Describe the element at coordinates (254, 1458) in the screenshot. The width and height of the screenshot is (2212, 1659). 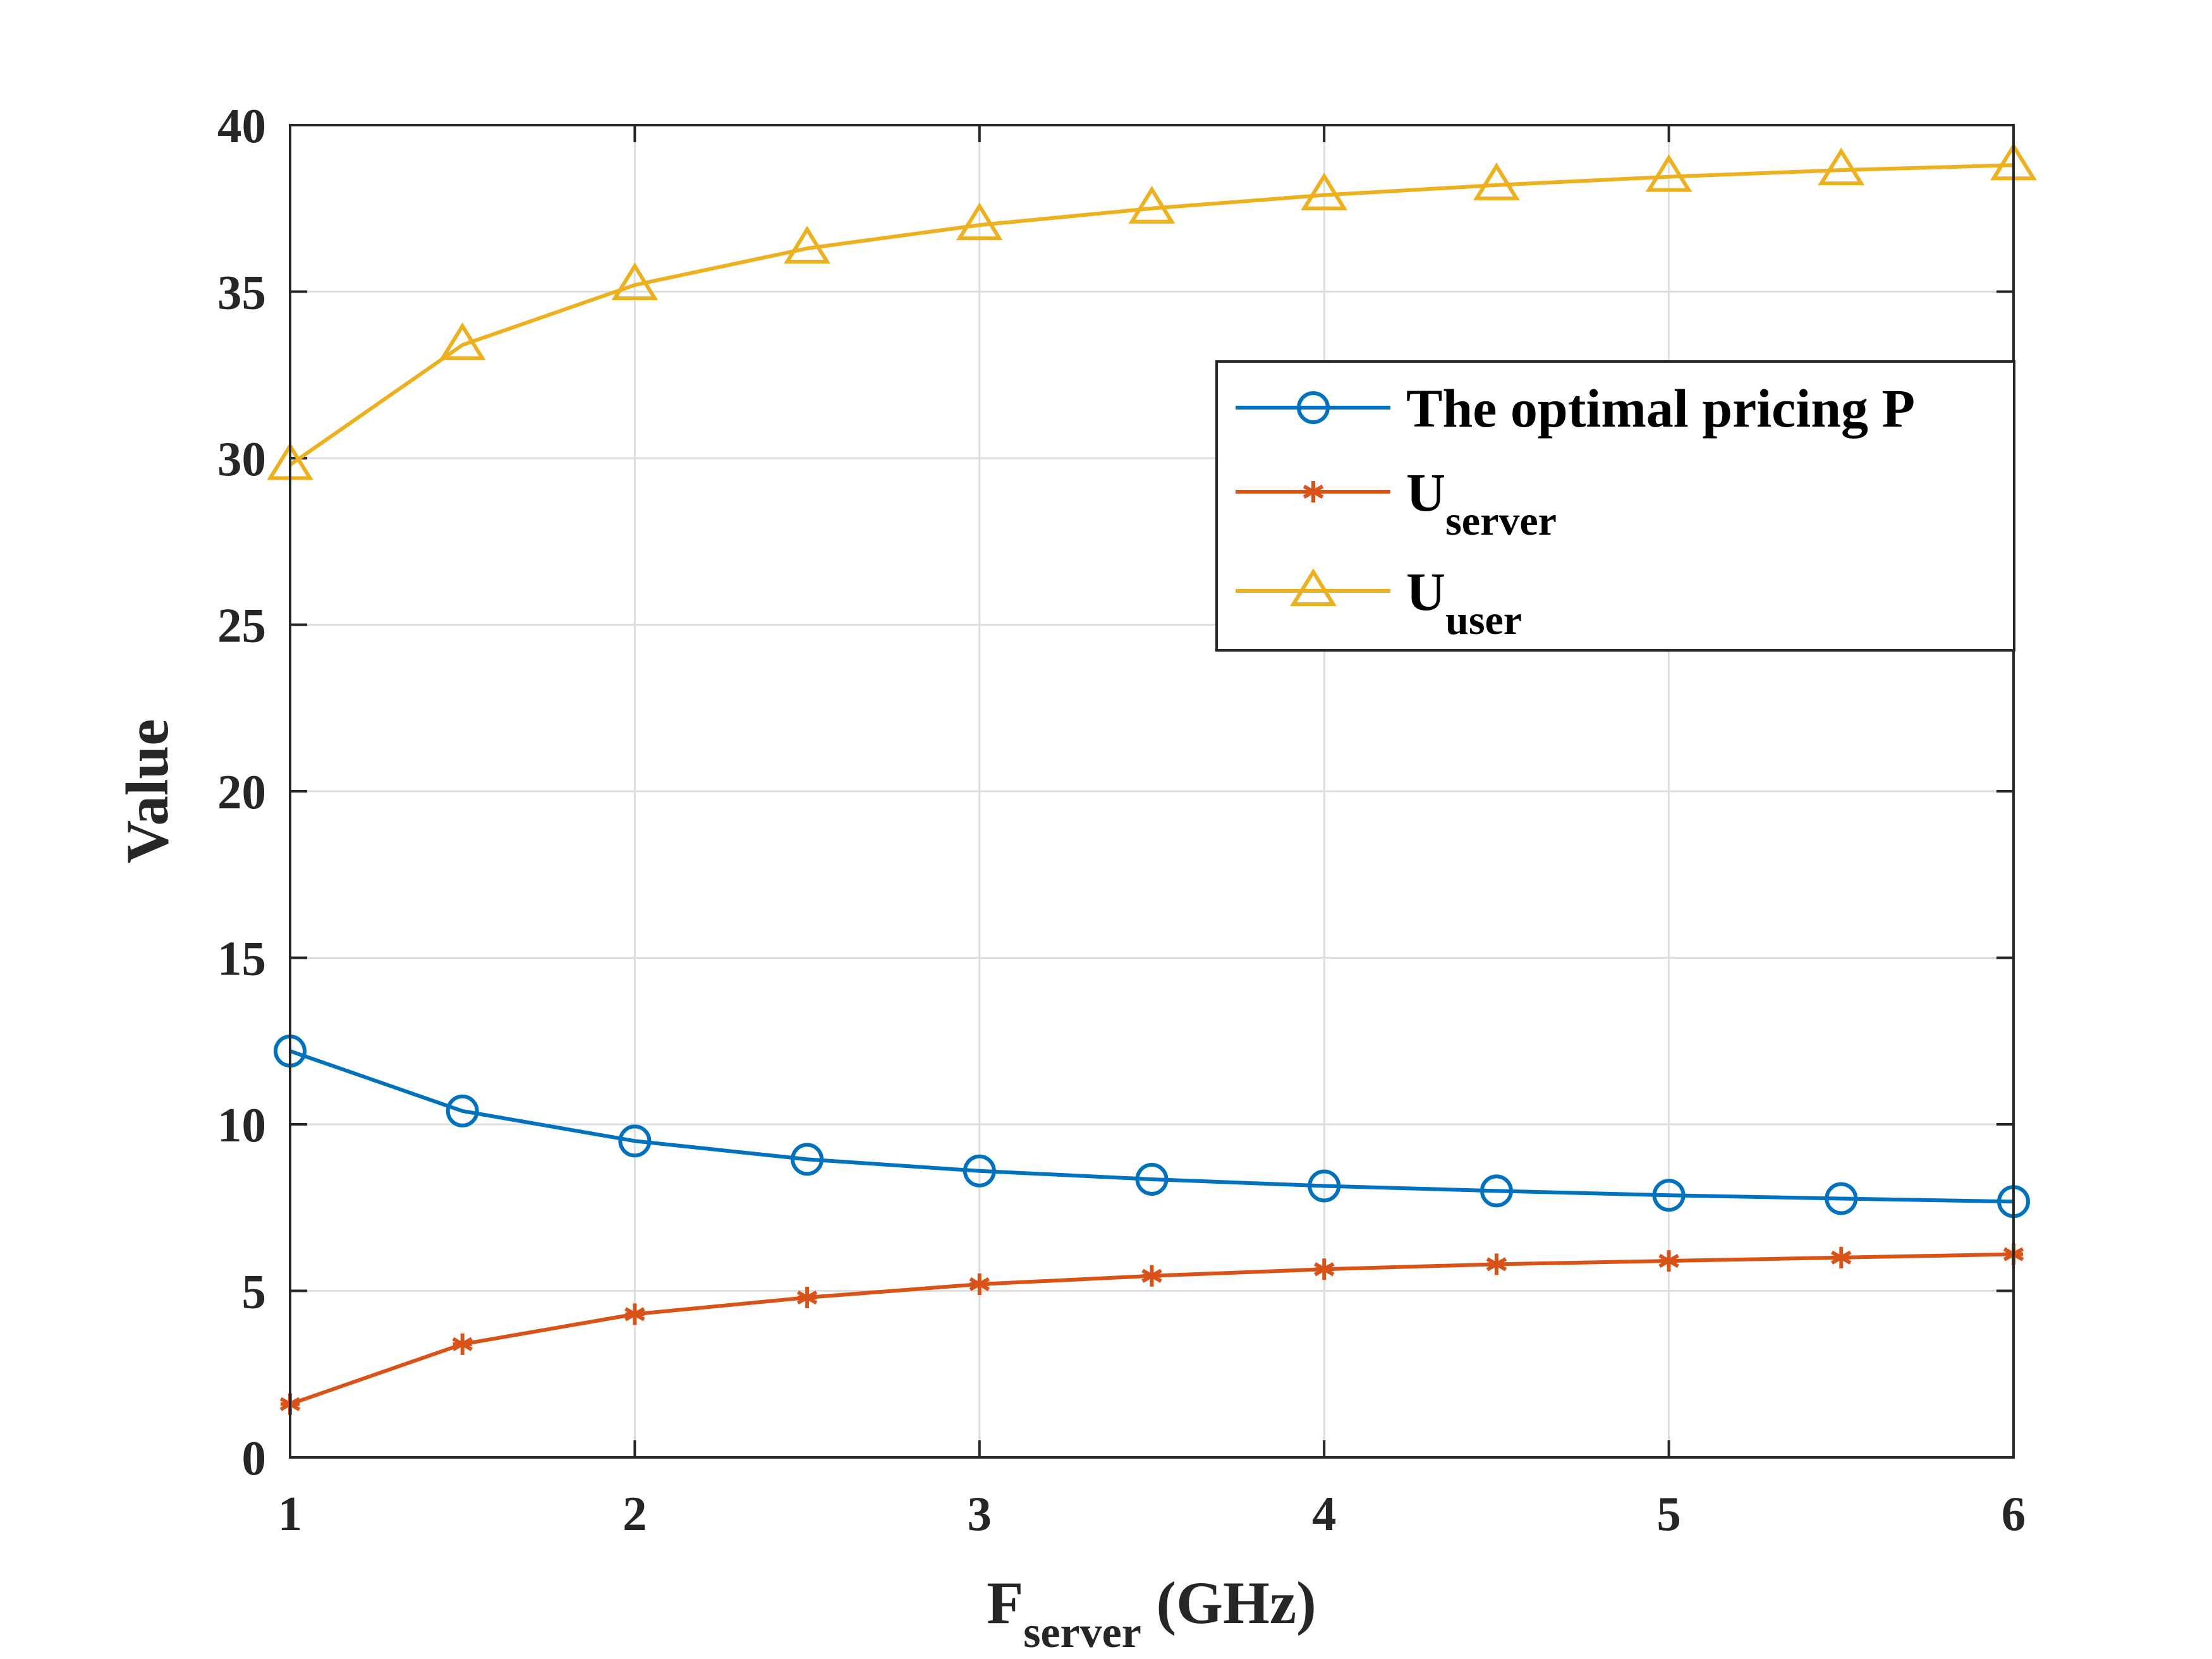
I see `y-tick-label: 0` at that location.